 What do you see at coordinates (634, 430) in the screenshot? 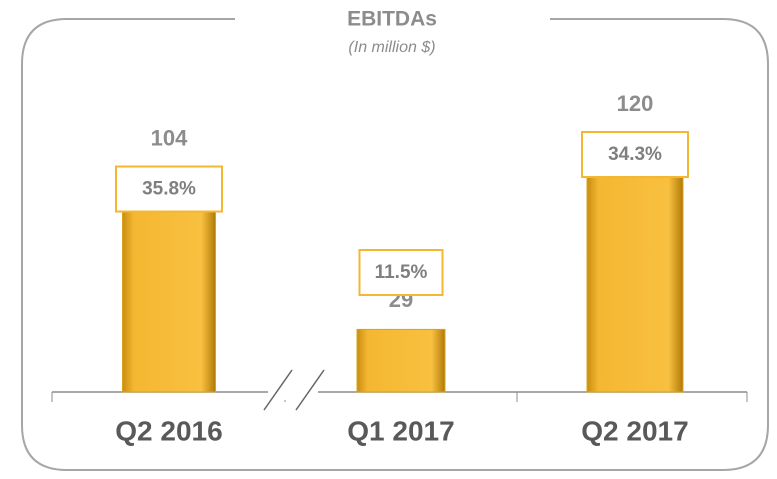
I see `x-tick-label: Q2 2017` at bounding box center [634, 430].